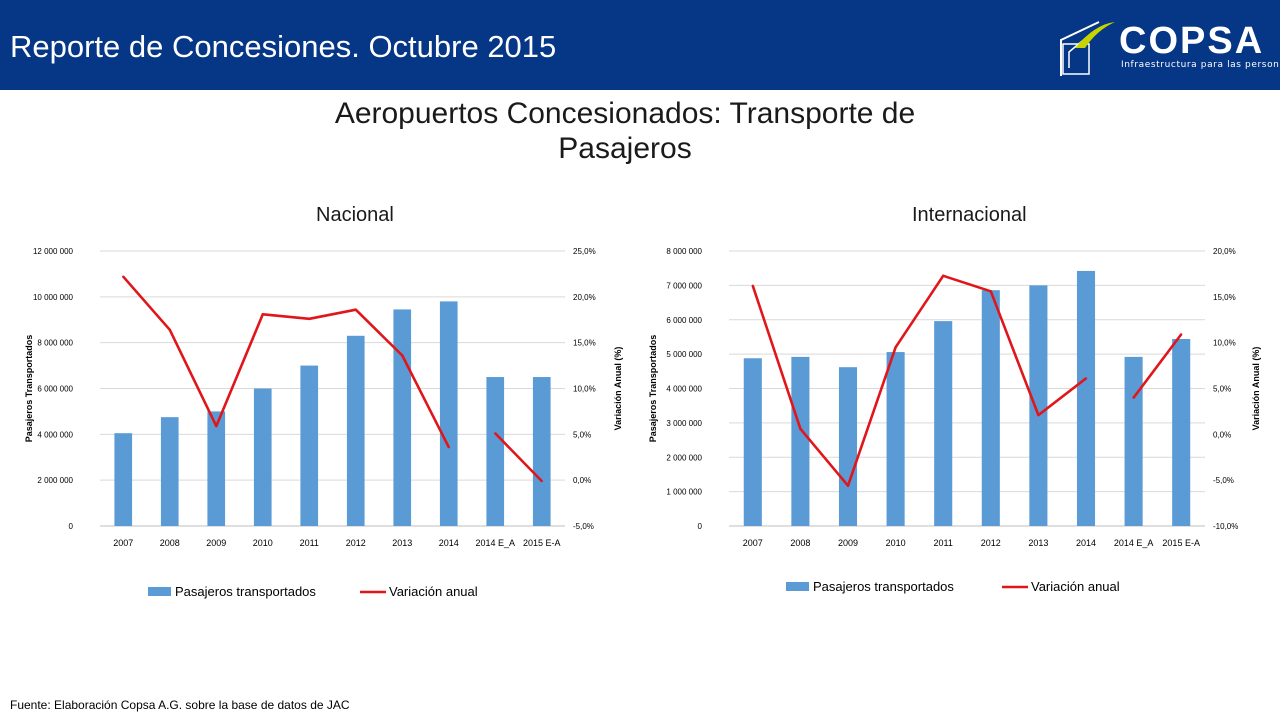  I want to click on y-tick-label: 5 000 000, so click(684, 354).